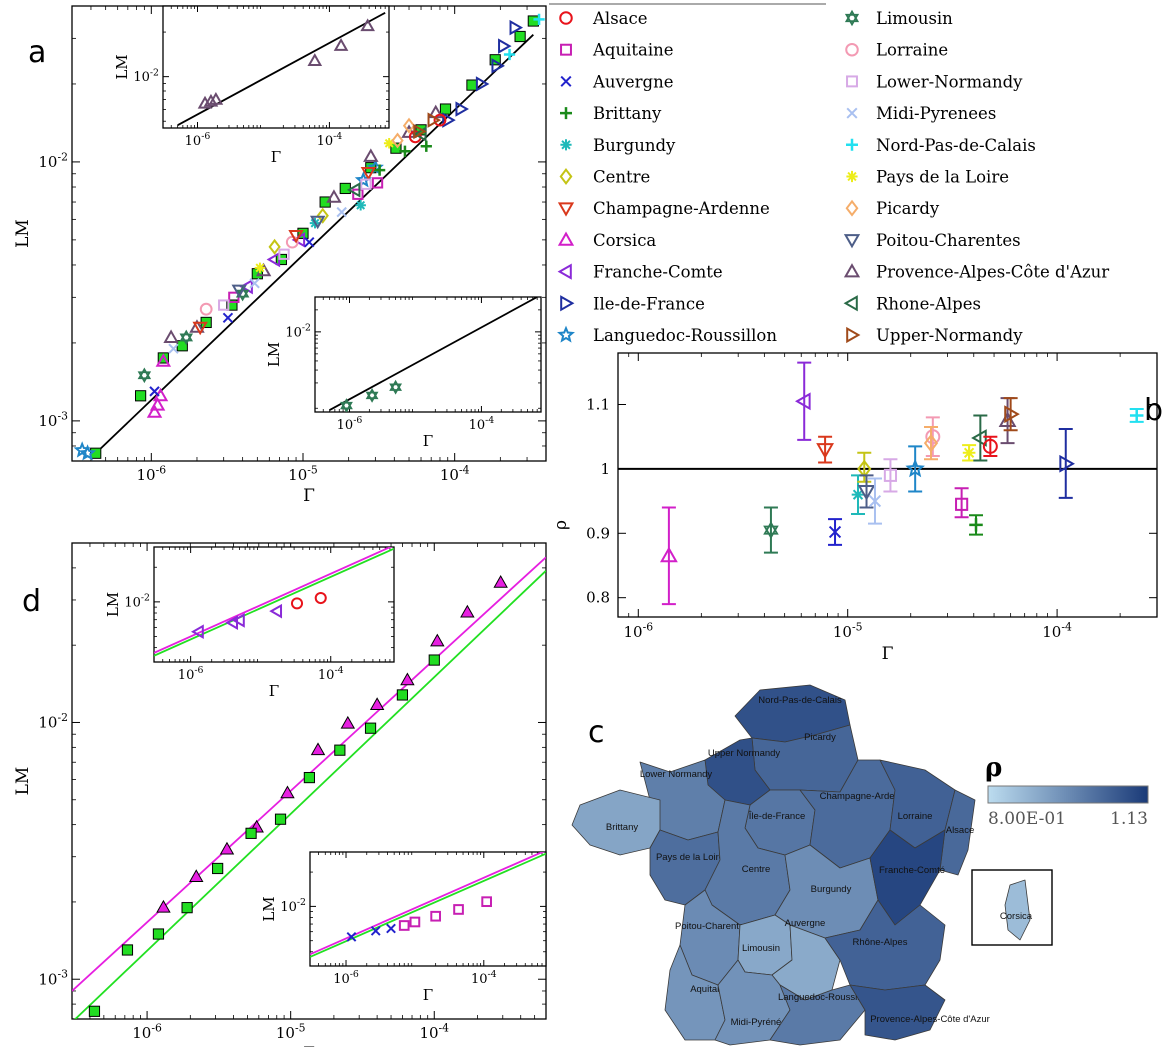  What do you see at coordinates (803, 401) in the screenshot?
I see `errorbar-franche-comte` at bounding box center [803, 401].